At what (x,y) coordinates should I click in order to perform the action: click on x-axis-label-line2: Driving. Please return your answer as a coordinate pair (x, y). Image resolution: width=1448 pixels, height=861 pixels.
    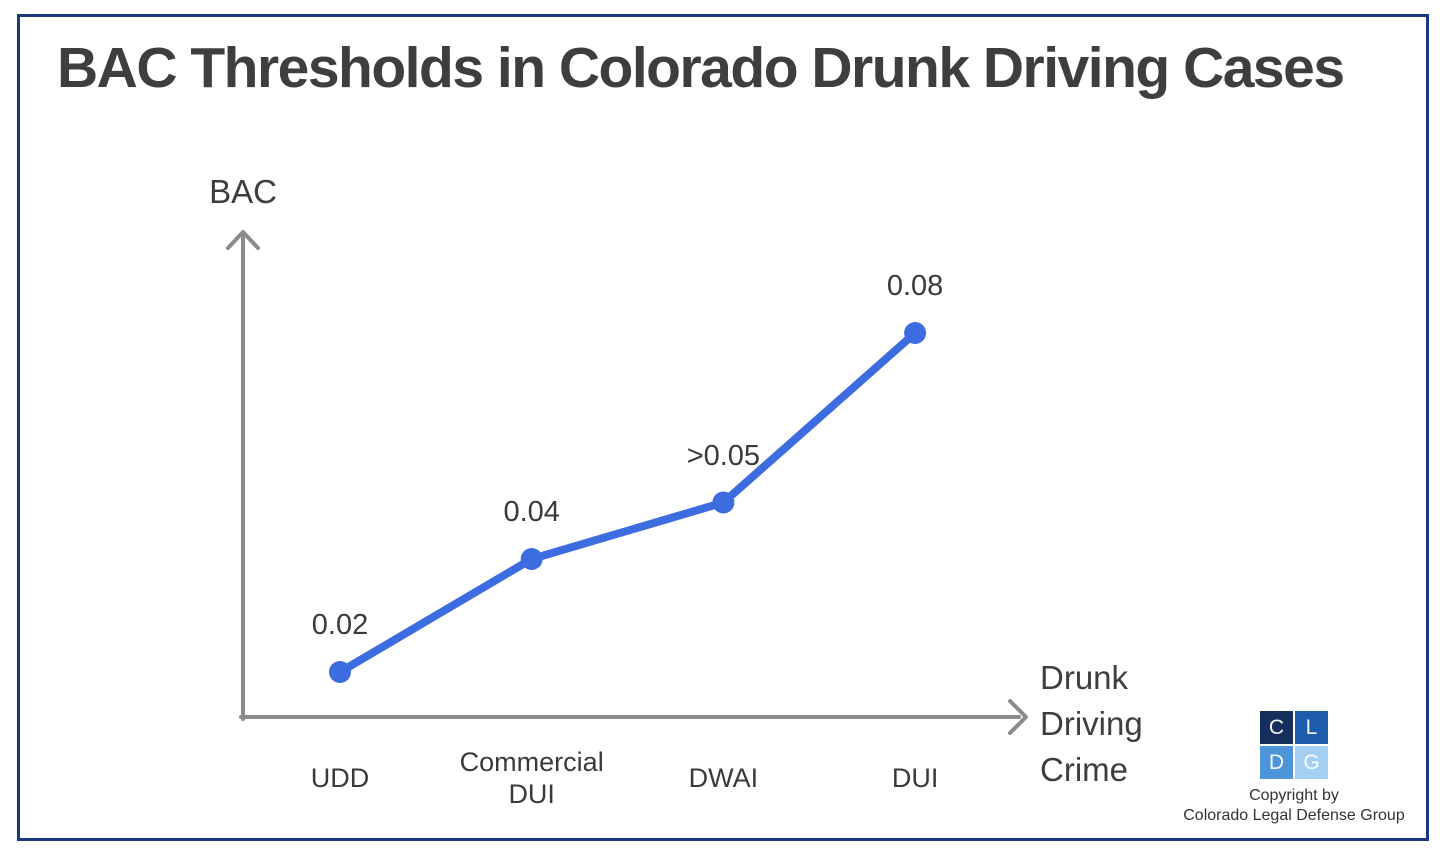
    Looking at the image, I should click on (1091, 723).